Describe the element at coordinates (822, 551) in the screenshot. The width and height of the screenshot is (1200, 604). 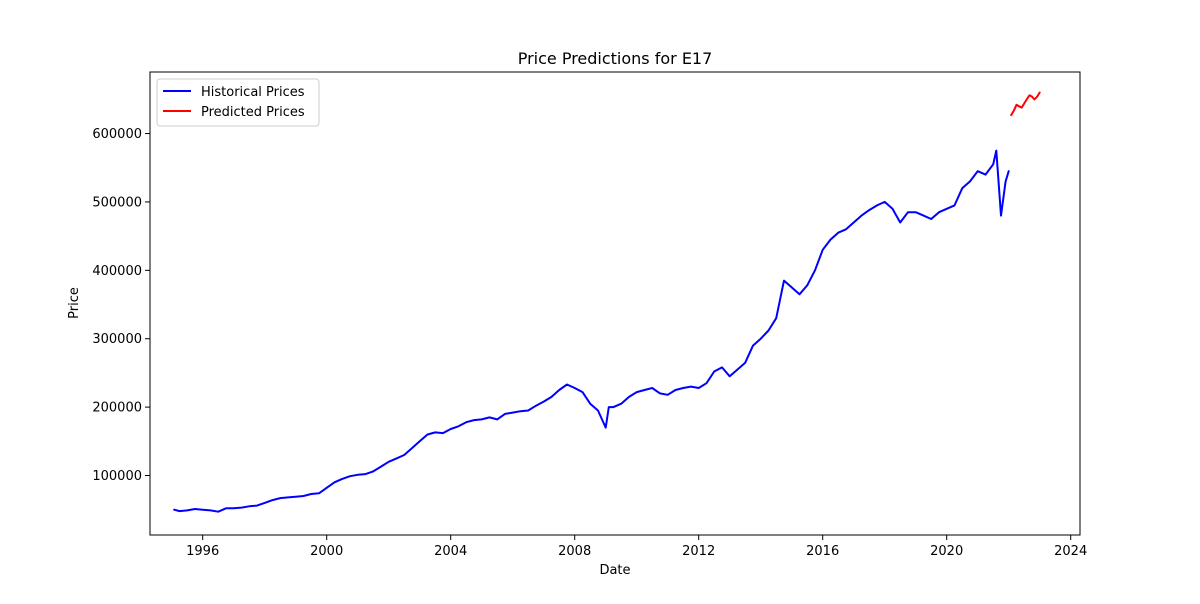
I see `x-tick-label: 2016` at that location.